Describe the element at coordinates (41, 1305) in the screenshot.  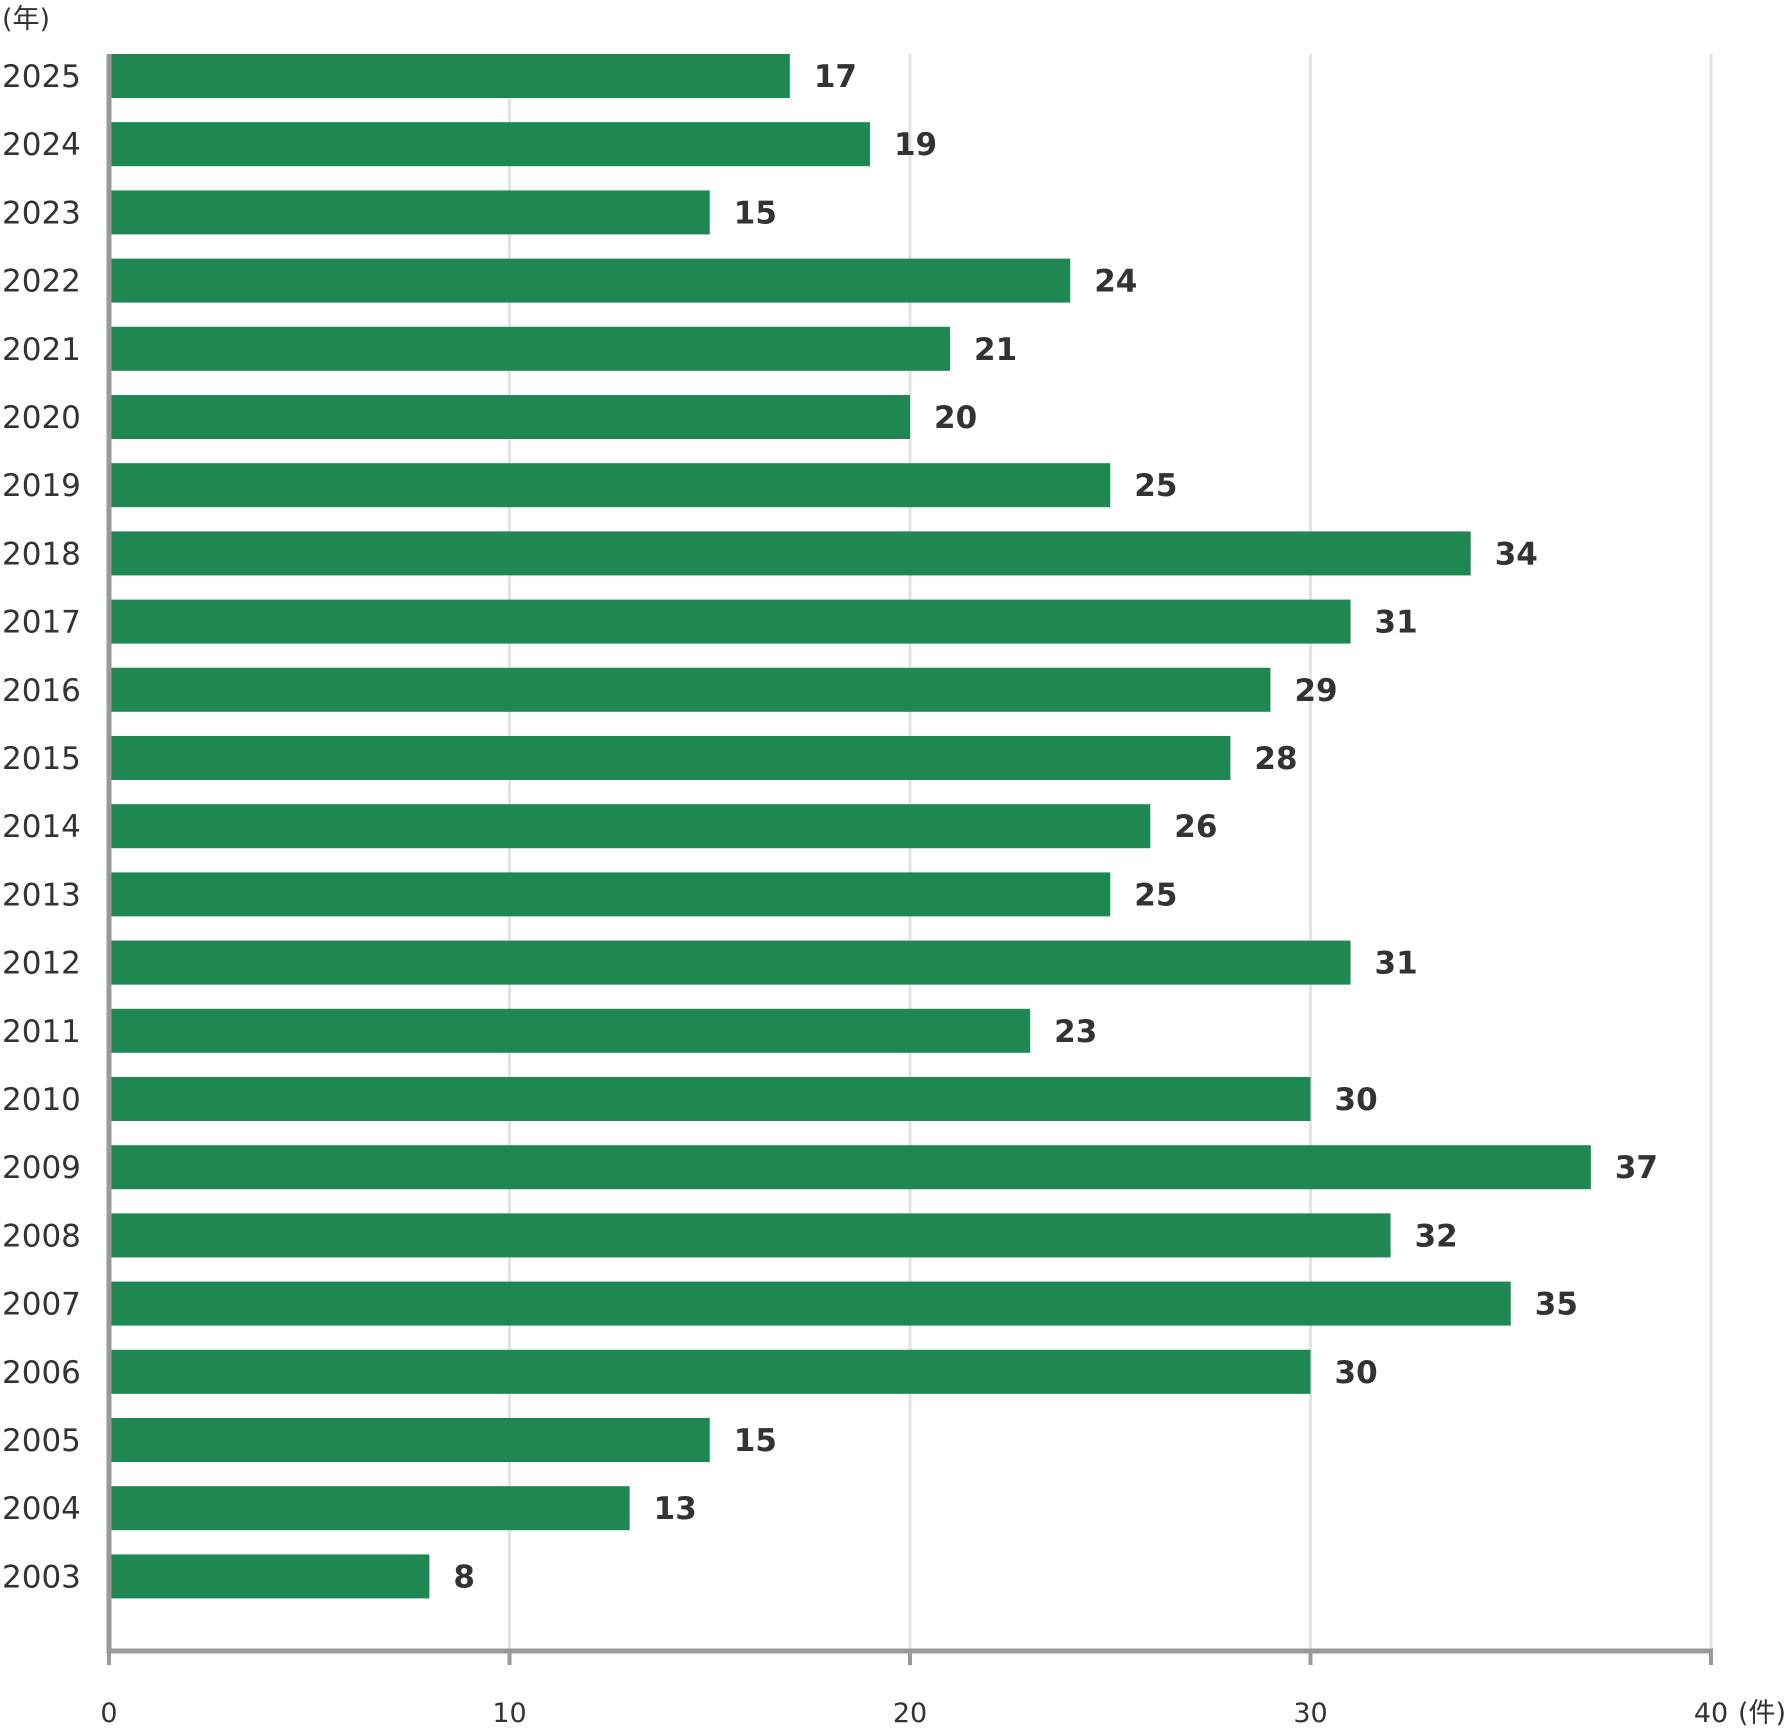
I see `y-tick-label: 2007` at that location.